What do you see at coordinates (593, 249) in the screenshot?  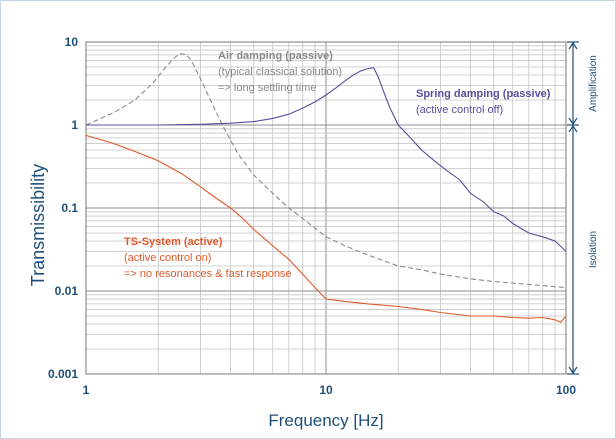 I see `region-label-isolation: Isolation` at bounding box center [593, 249].